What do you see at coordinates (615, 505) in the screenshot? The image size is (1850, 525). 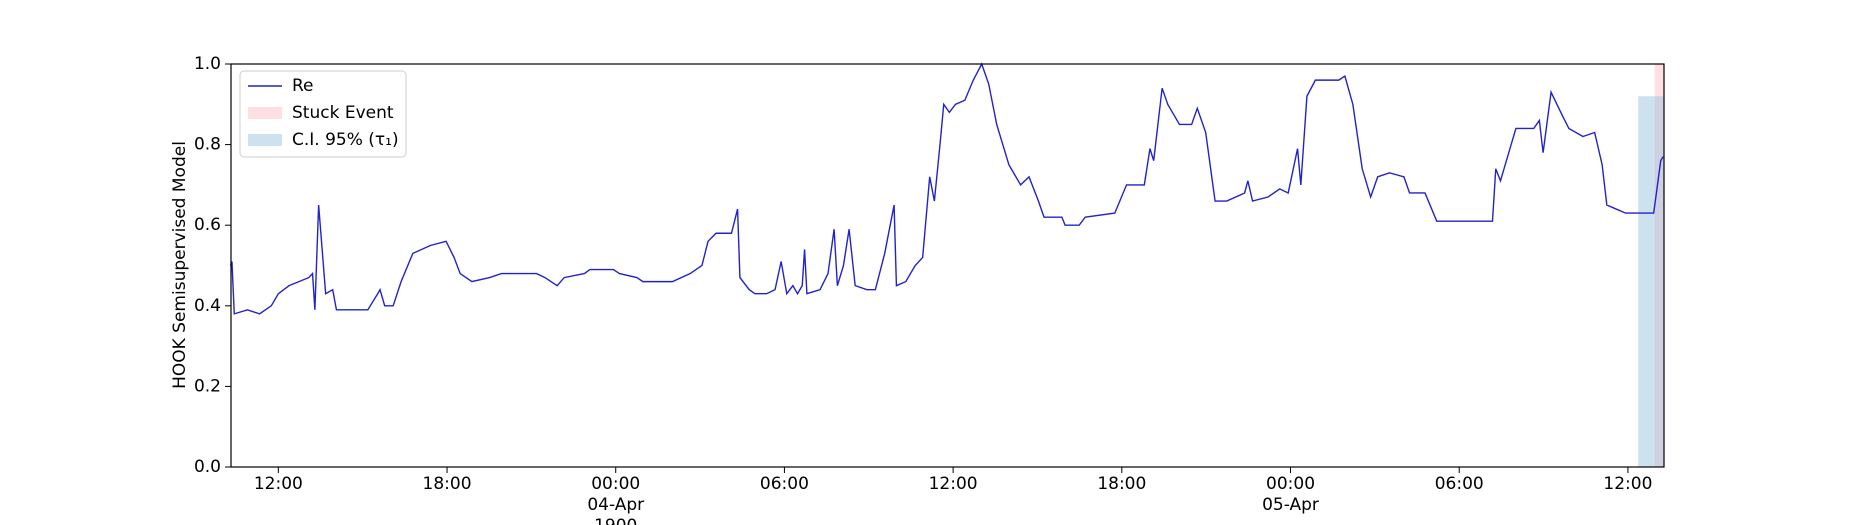 I see `x-tick-label-line: 04-Apr` at bounding box center [615, 505].